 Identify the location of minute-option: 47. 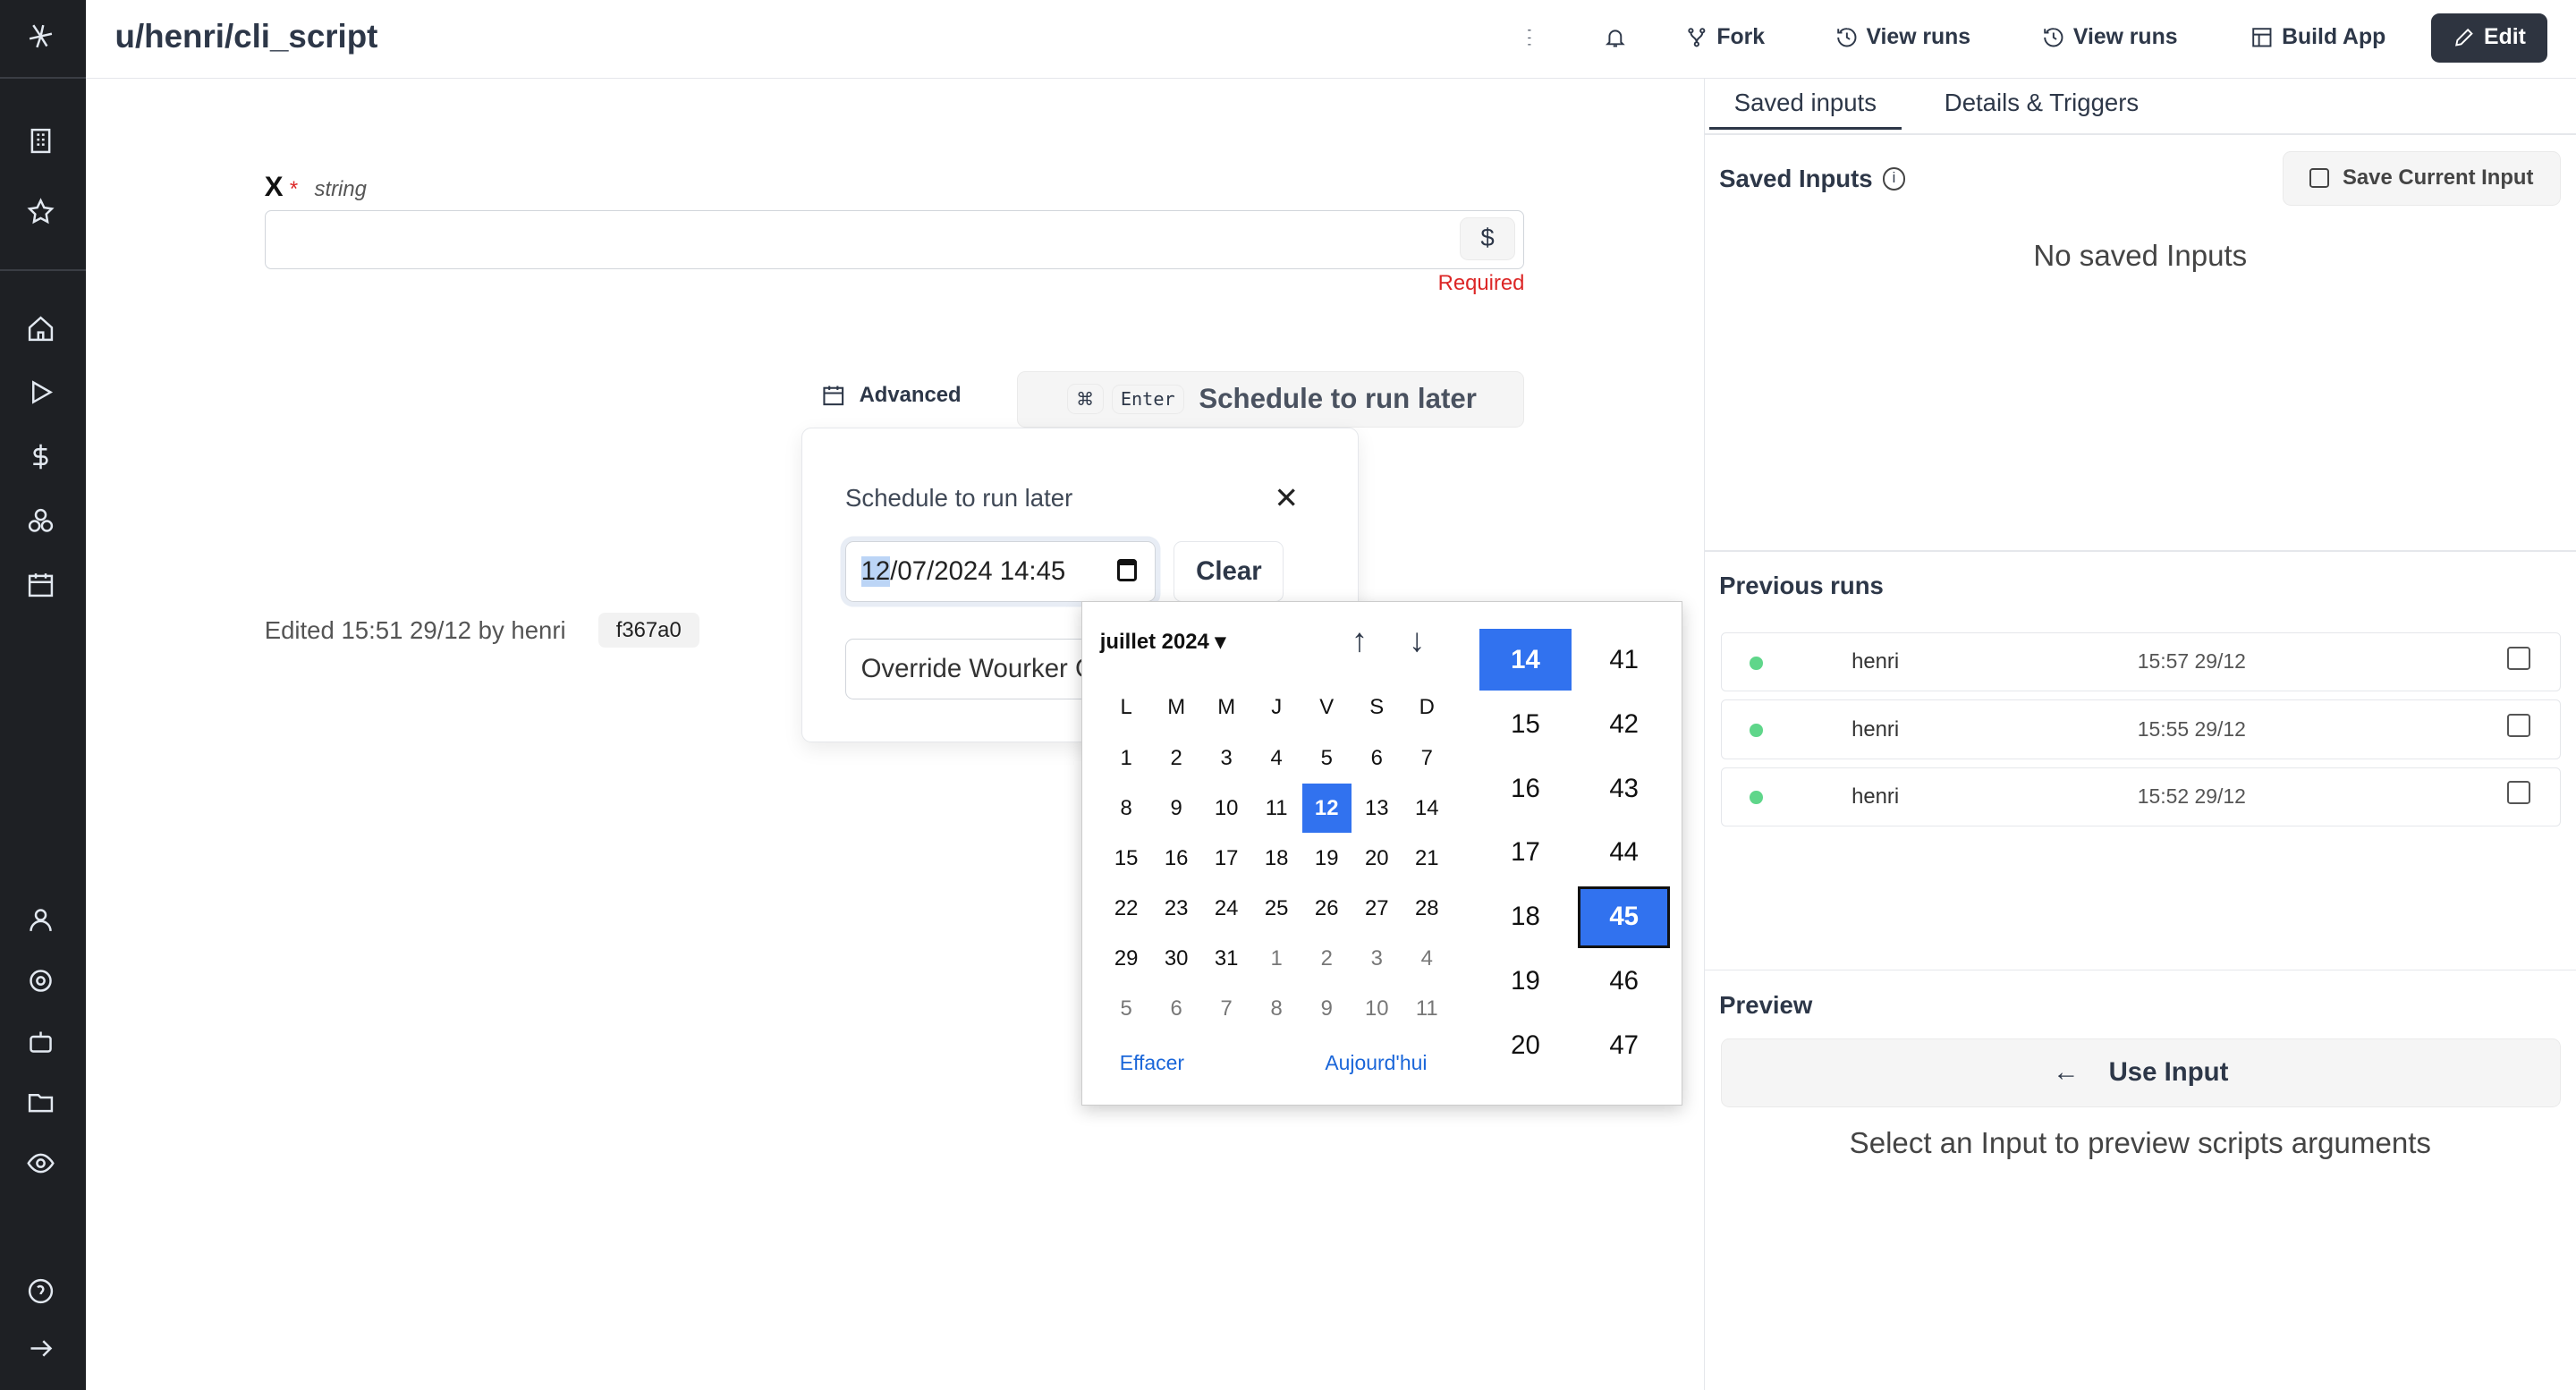
(1624, 1045).